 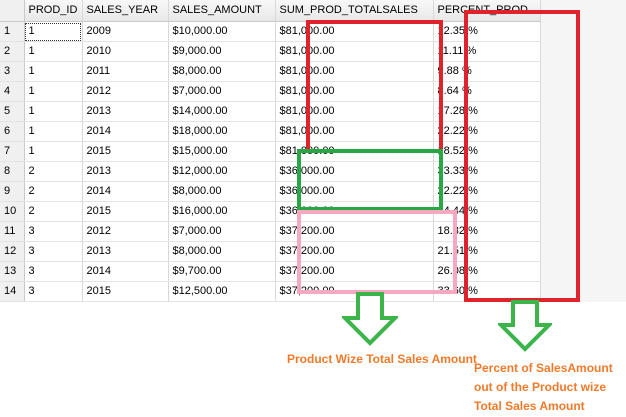 I want to click on row-number: 7, so click(x=12, y=151).